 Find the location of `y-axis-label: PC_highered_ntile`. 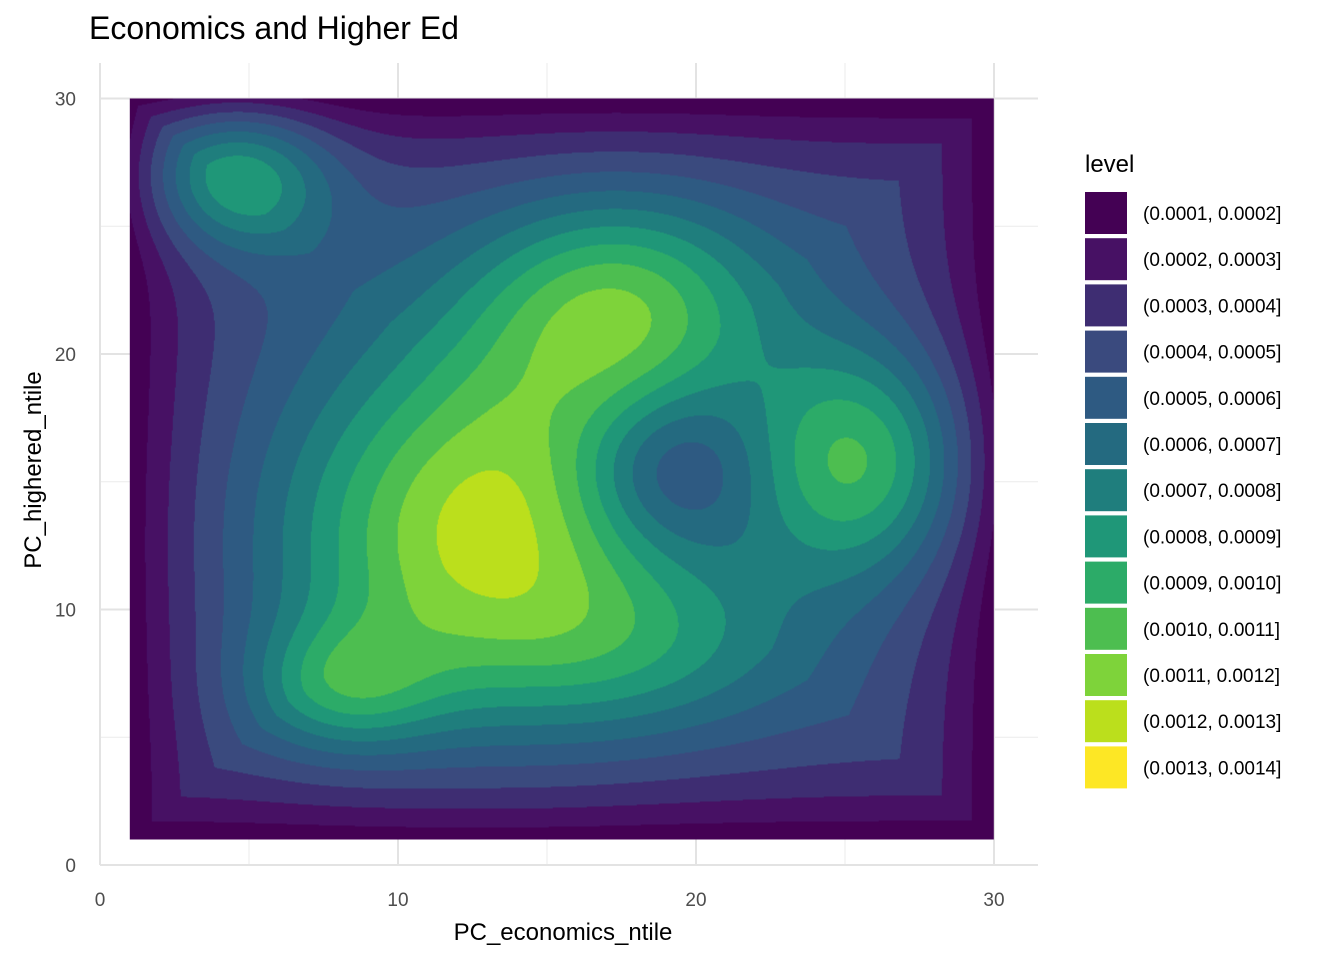

y-axis-label: PC_highered_ntile is located at coordinates (33, 469).